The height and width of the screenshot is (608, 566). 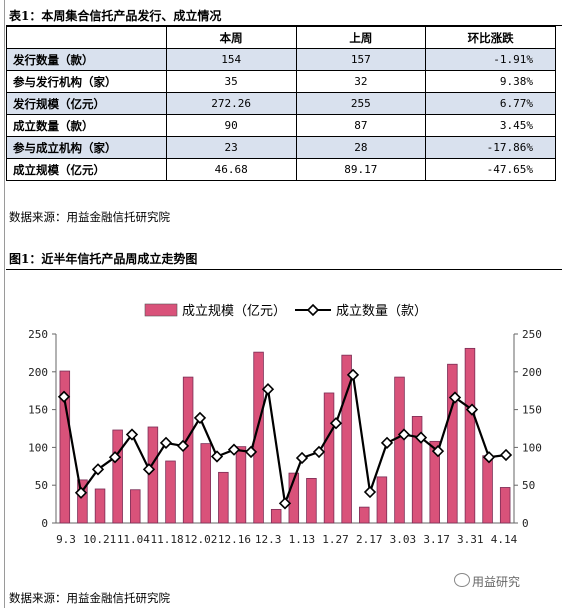 What do you see at coordinates (490, 125) in the screenshot?
I see `change-cell: 3.45%` at bounding box center [490, 125].